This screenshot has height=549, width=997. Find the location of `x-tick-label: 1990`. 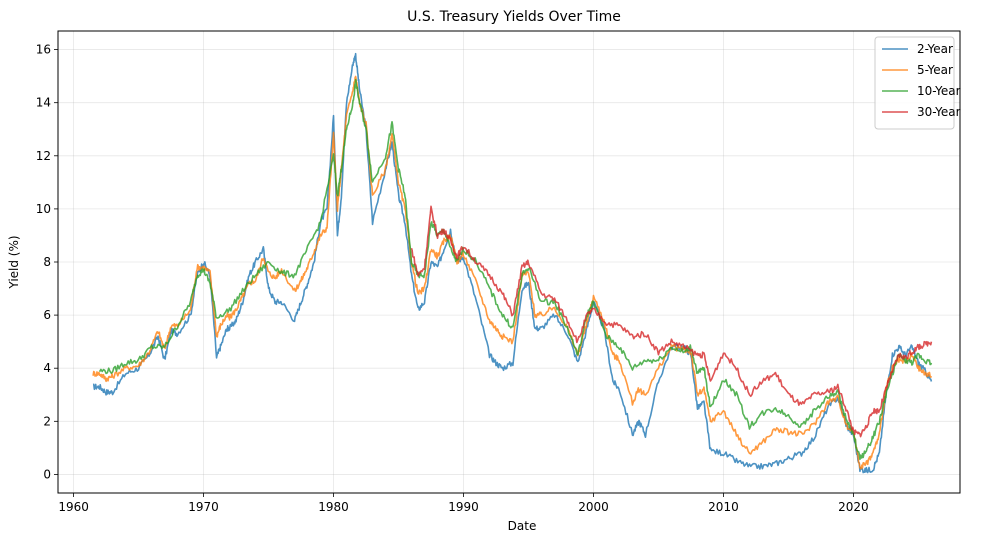

x-tick-label: 1990 is located at coordinates (463, 507).